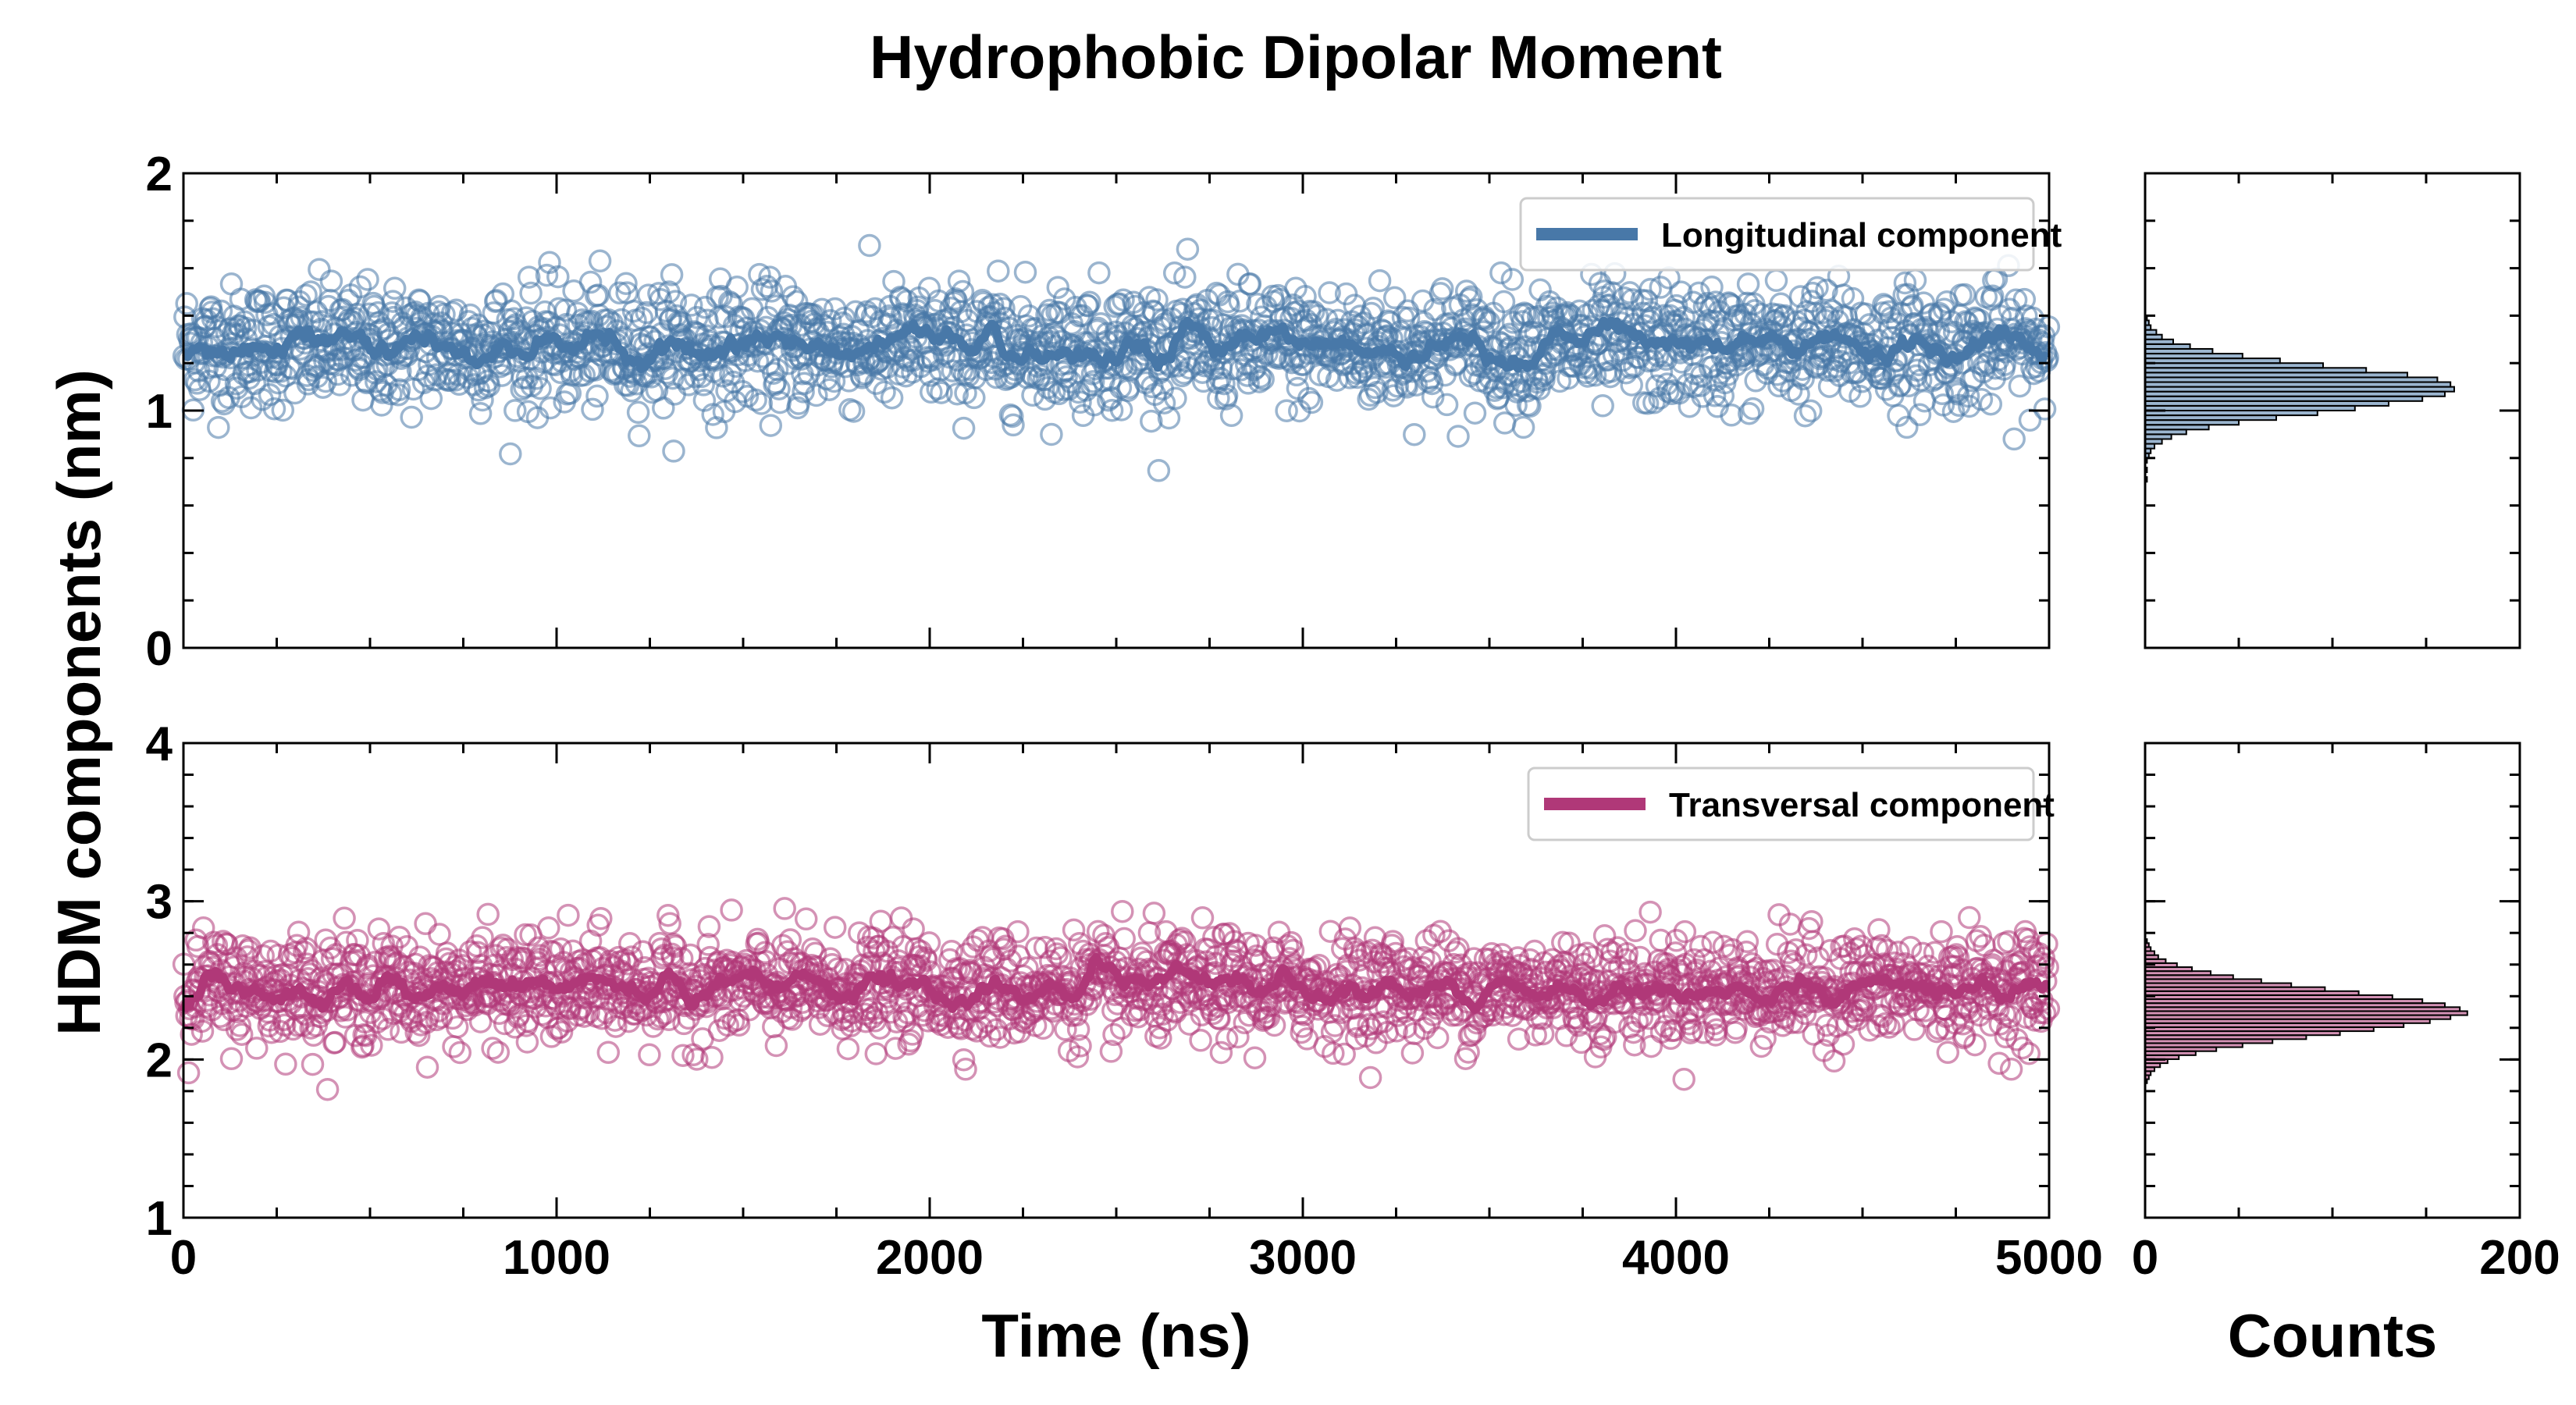 The image size is (2576, 1405). Describe the element at coordinates (159, 903) in the screenshot. I see `y-tick-label: 3` at that location.